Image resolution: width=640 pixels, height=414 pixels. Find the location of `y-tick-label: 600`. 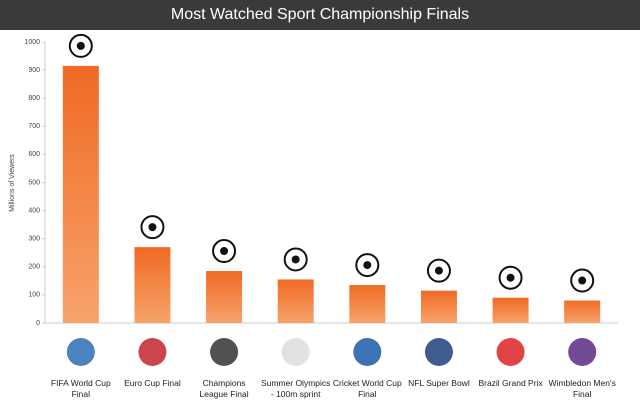

y-tick-label: 600 is located at coordinates (34, 154).